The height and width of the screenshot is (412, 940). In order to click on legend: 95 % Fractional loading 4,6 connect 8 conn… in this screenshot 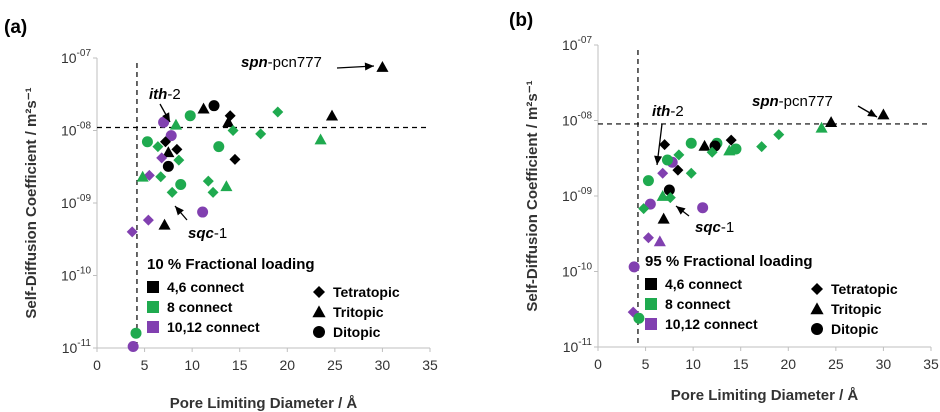, I will do `click(771, 295)`.